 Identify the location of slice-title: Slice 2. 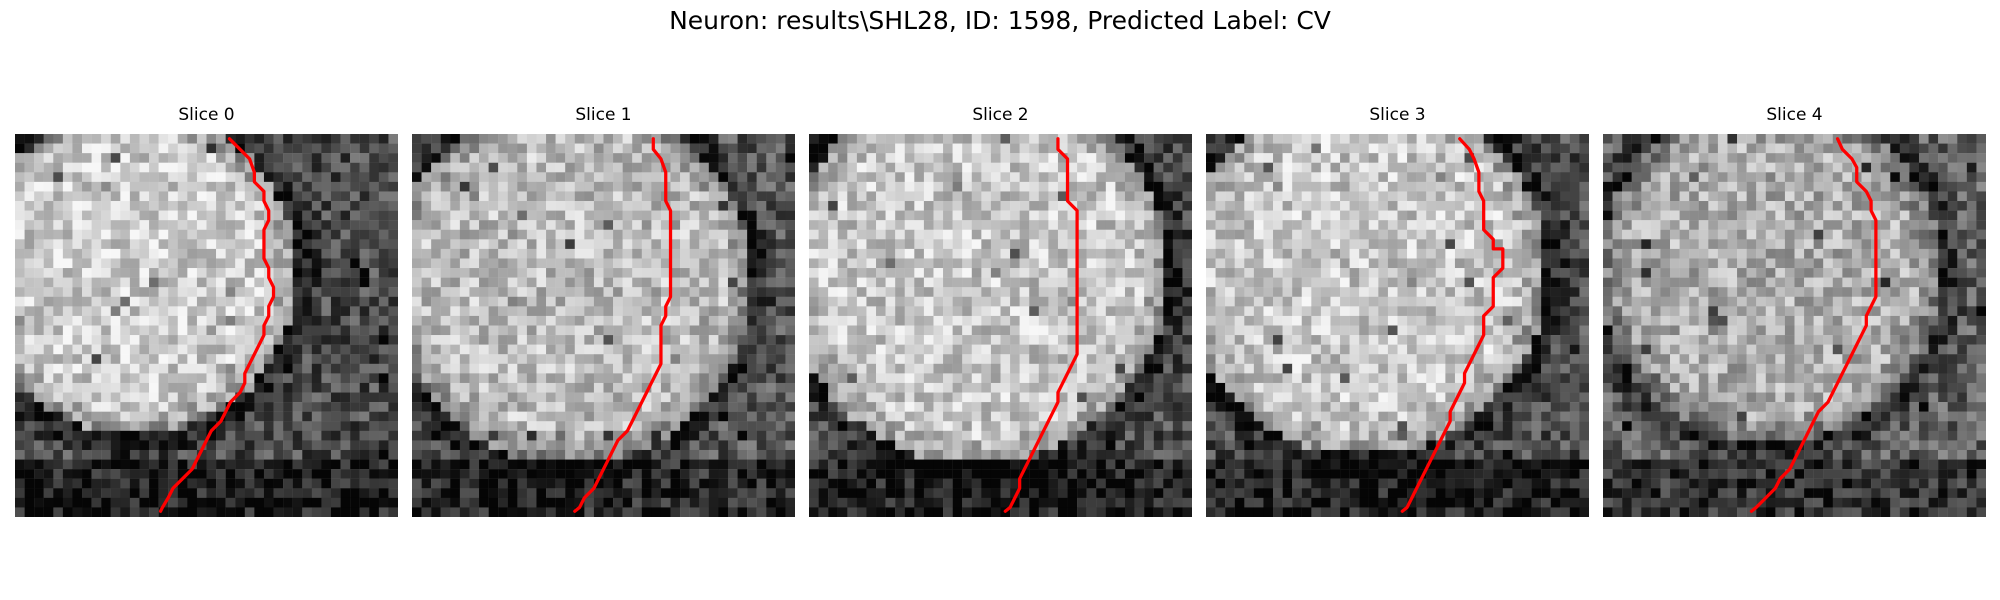
(1000, 115).